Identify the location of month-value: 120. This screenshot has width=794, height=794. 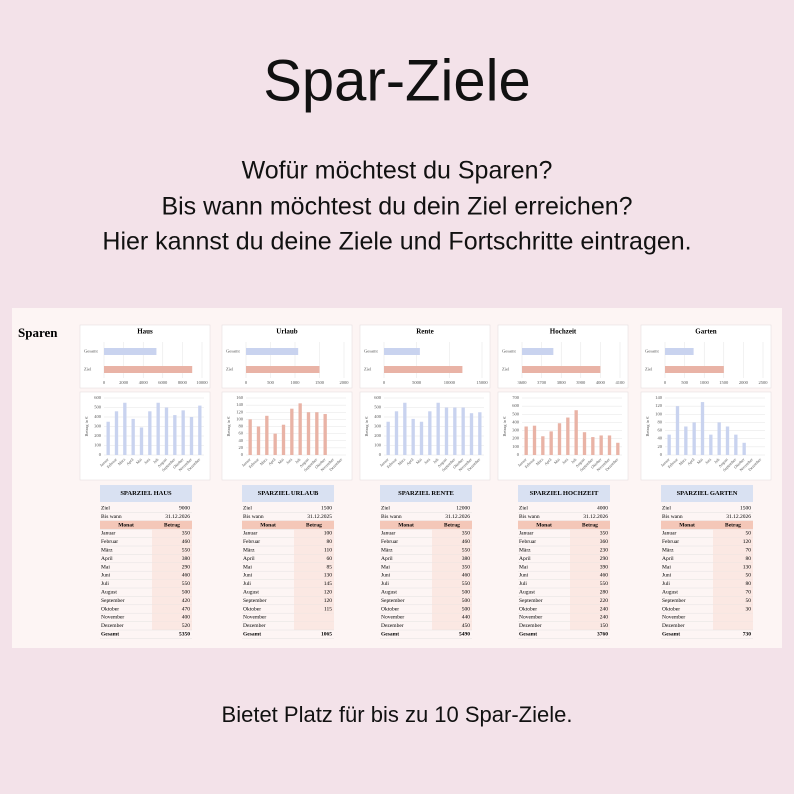
(747, 542).